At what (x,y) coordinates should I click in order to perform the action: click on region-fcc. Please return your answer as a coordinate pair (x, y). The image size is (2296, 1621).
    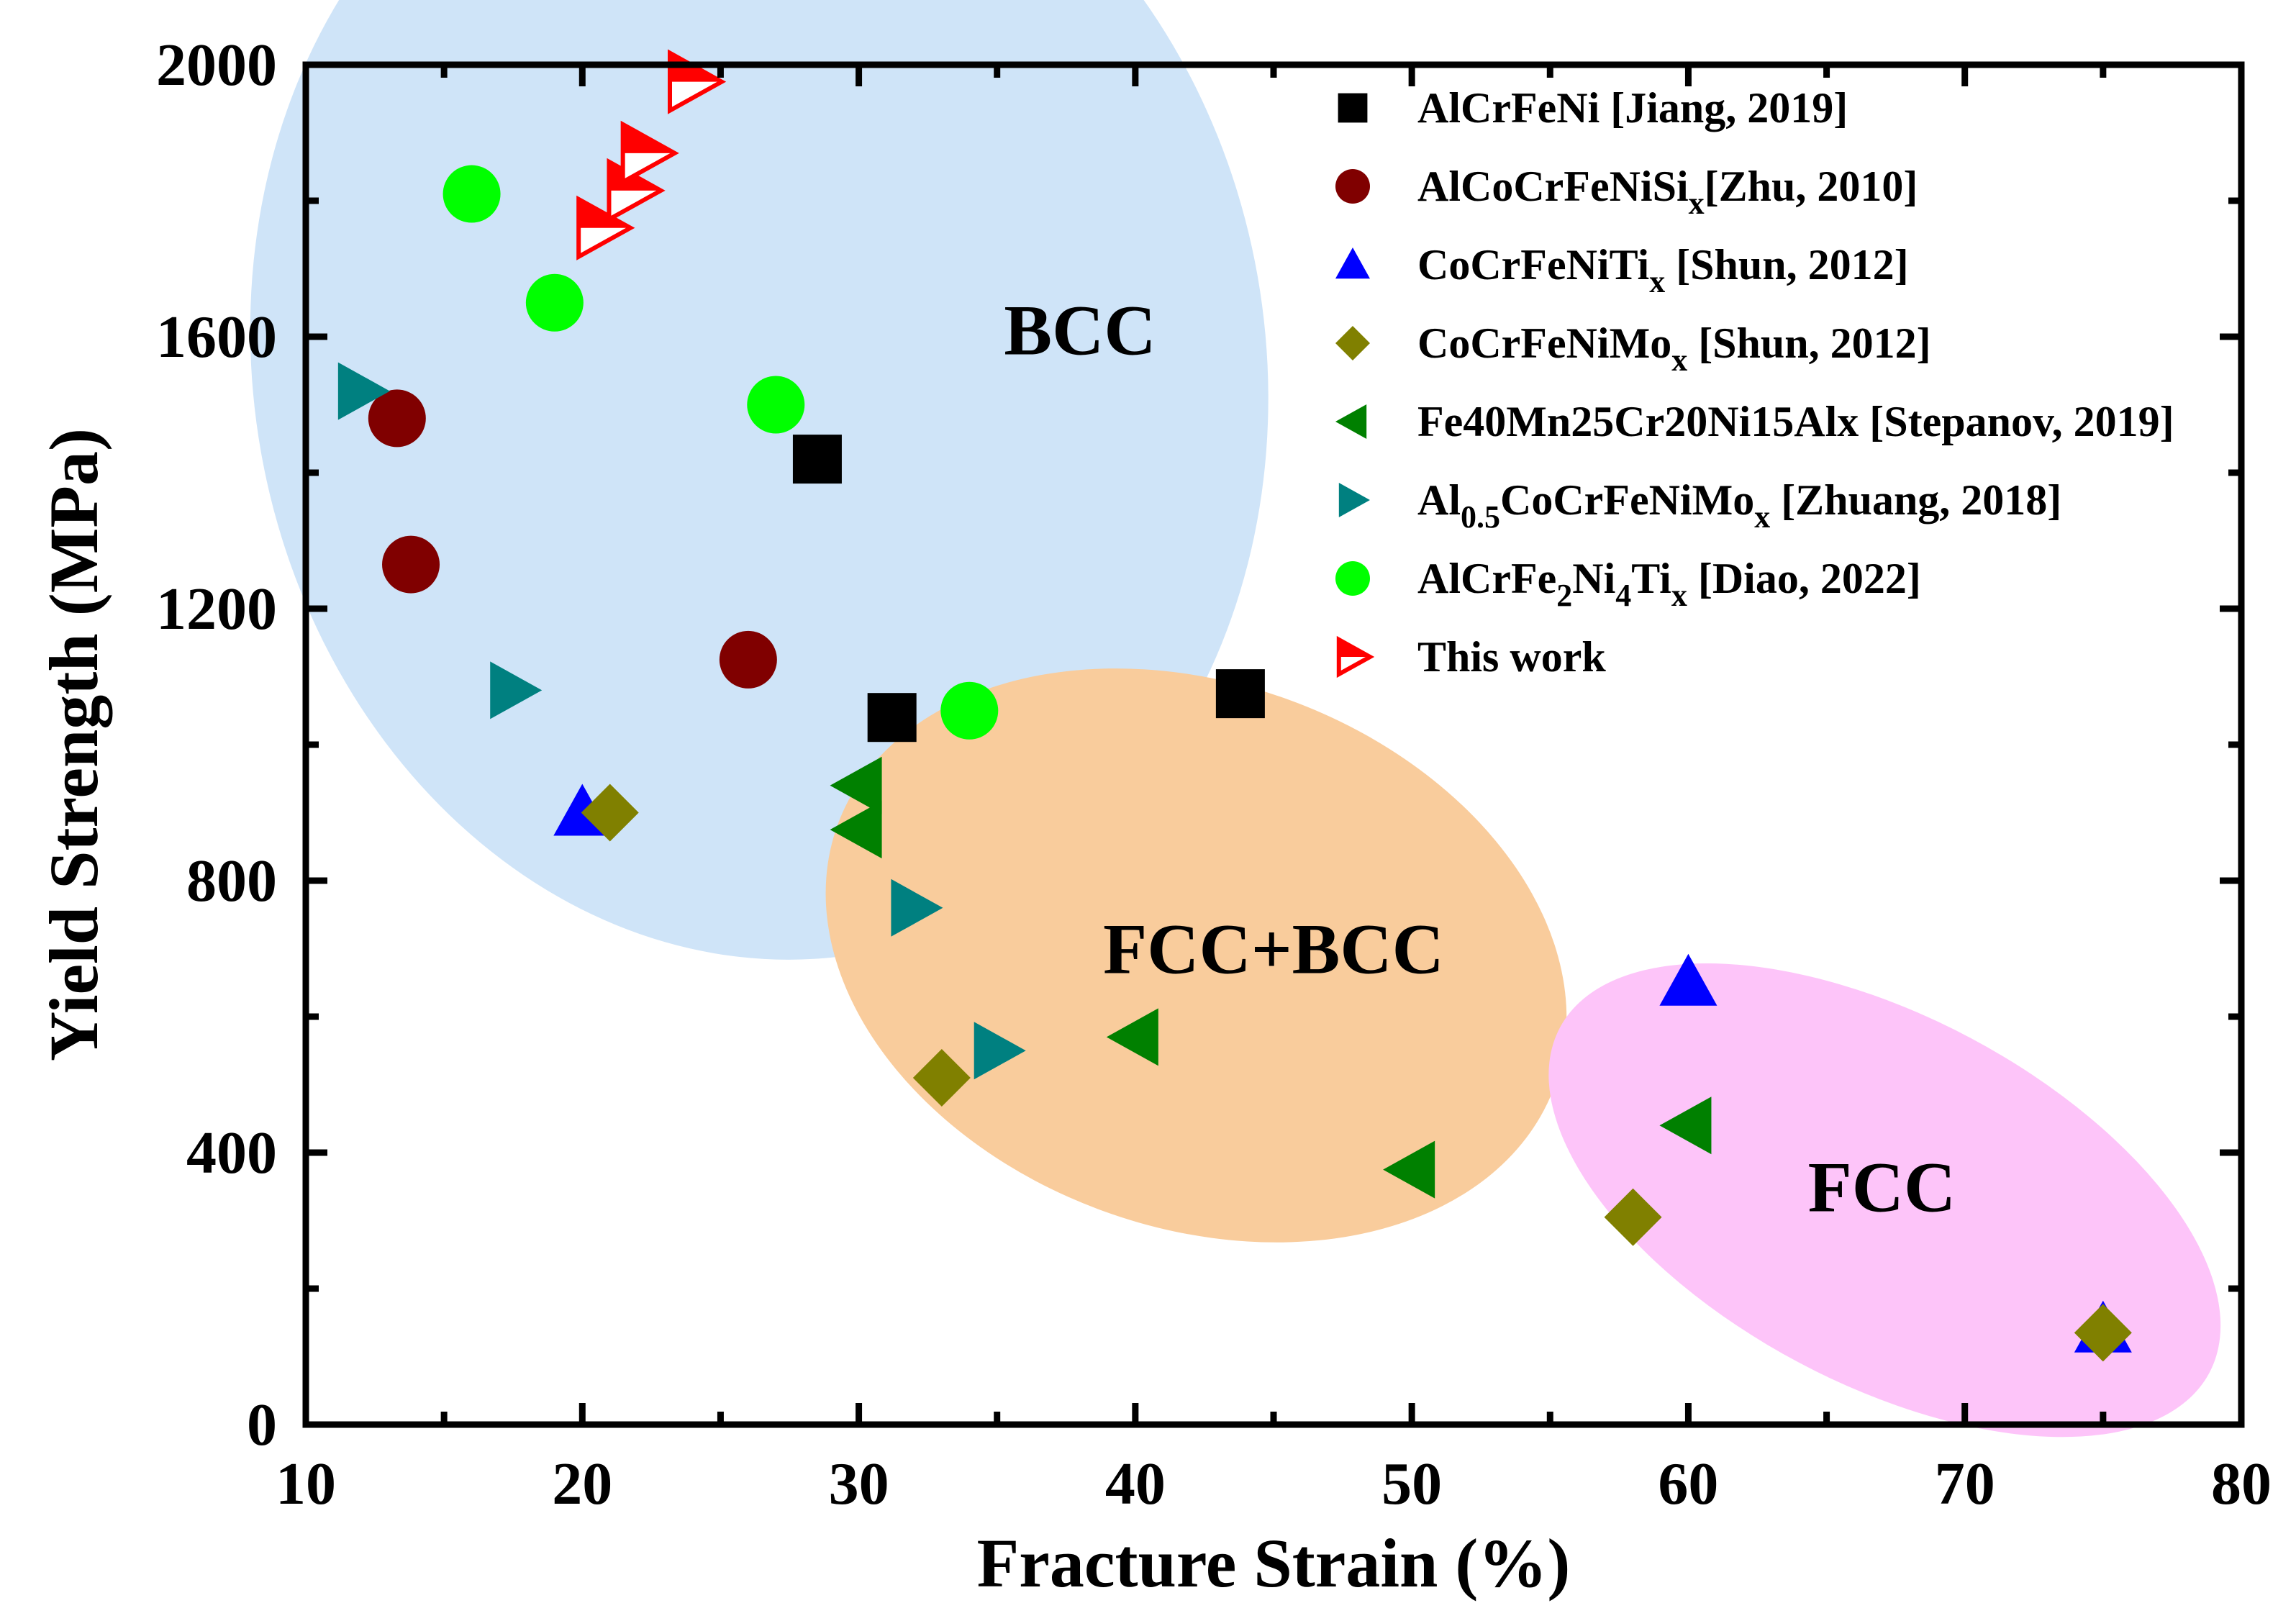
    Looking at the image, I should click on (1885, 1200).